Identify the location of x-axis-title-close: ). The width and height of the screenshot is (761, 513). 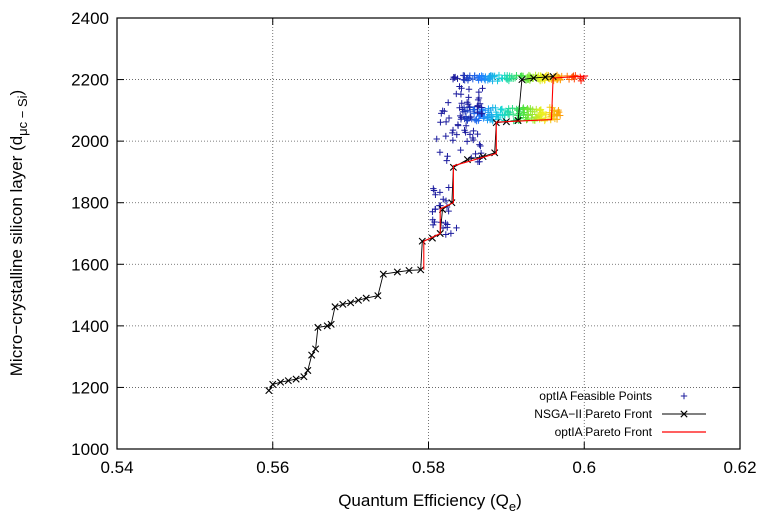
(519, 500).